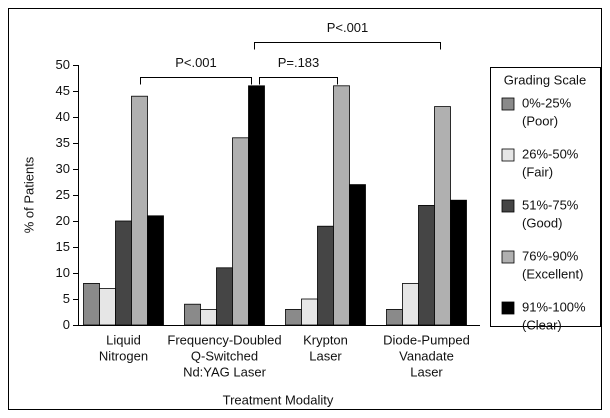  I want to click on legend-label: 26%-50%, so click(550, 153).